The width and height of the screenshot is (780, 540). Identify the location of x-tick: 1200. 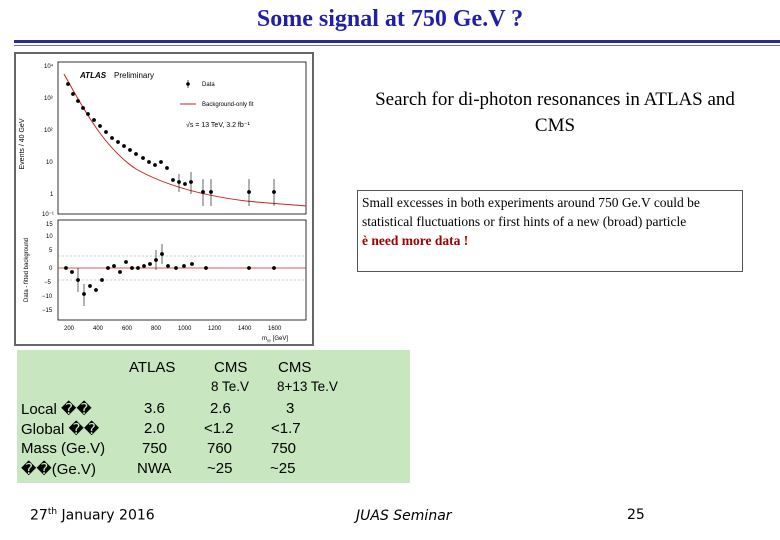
(215, 329).